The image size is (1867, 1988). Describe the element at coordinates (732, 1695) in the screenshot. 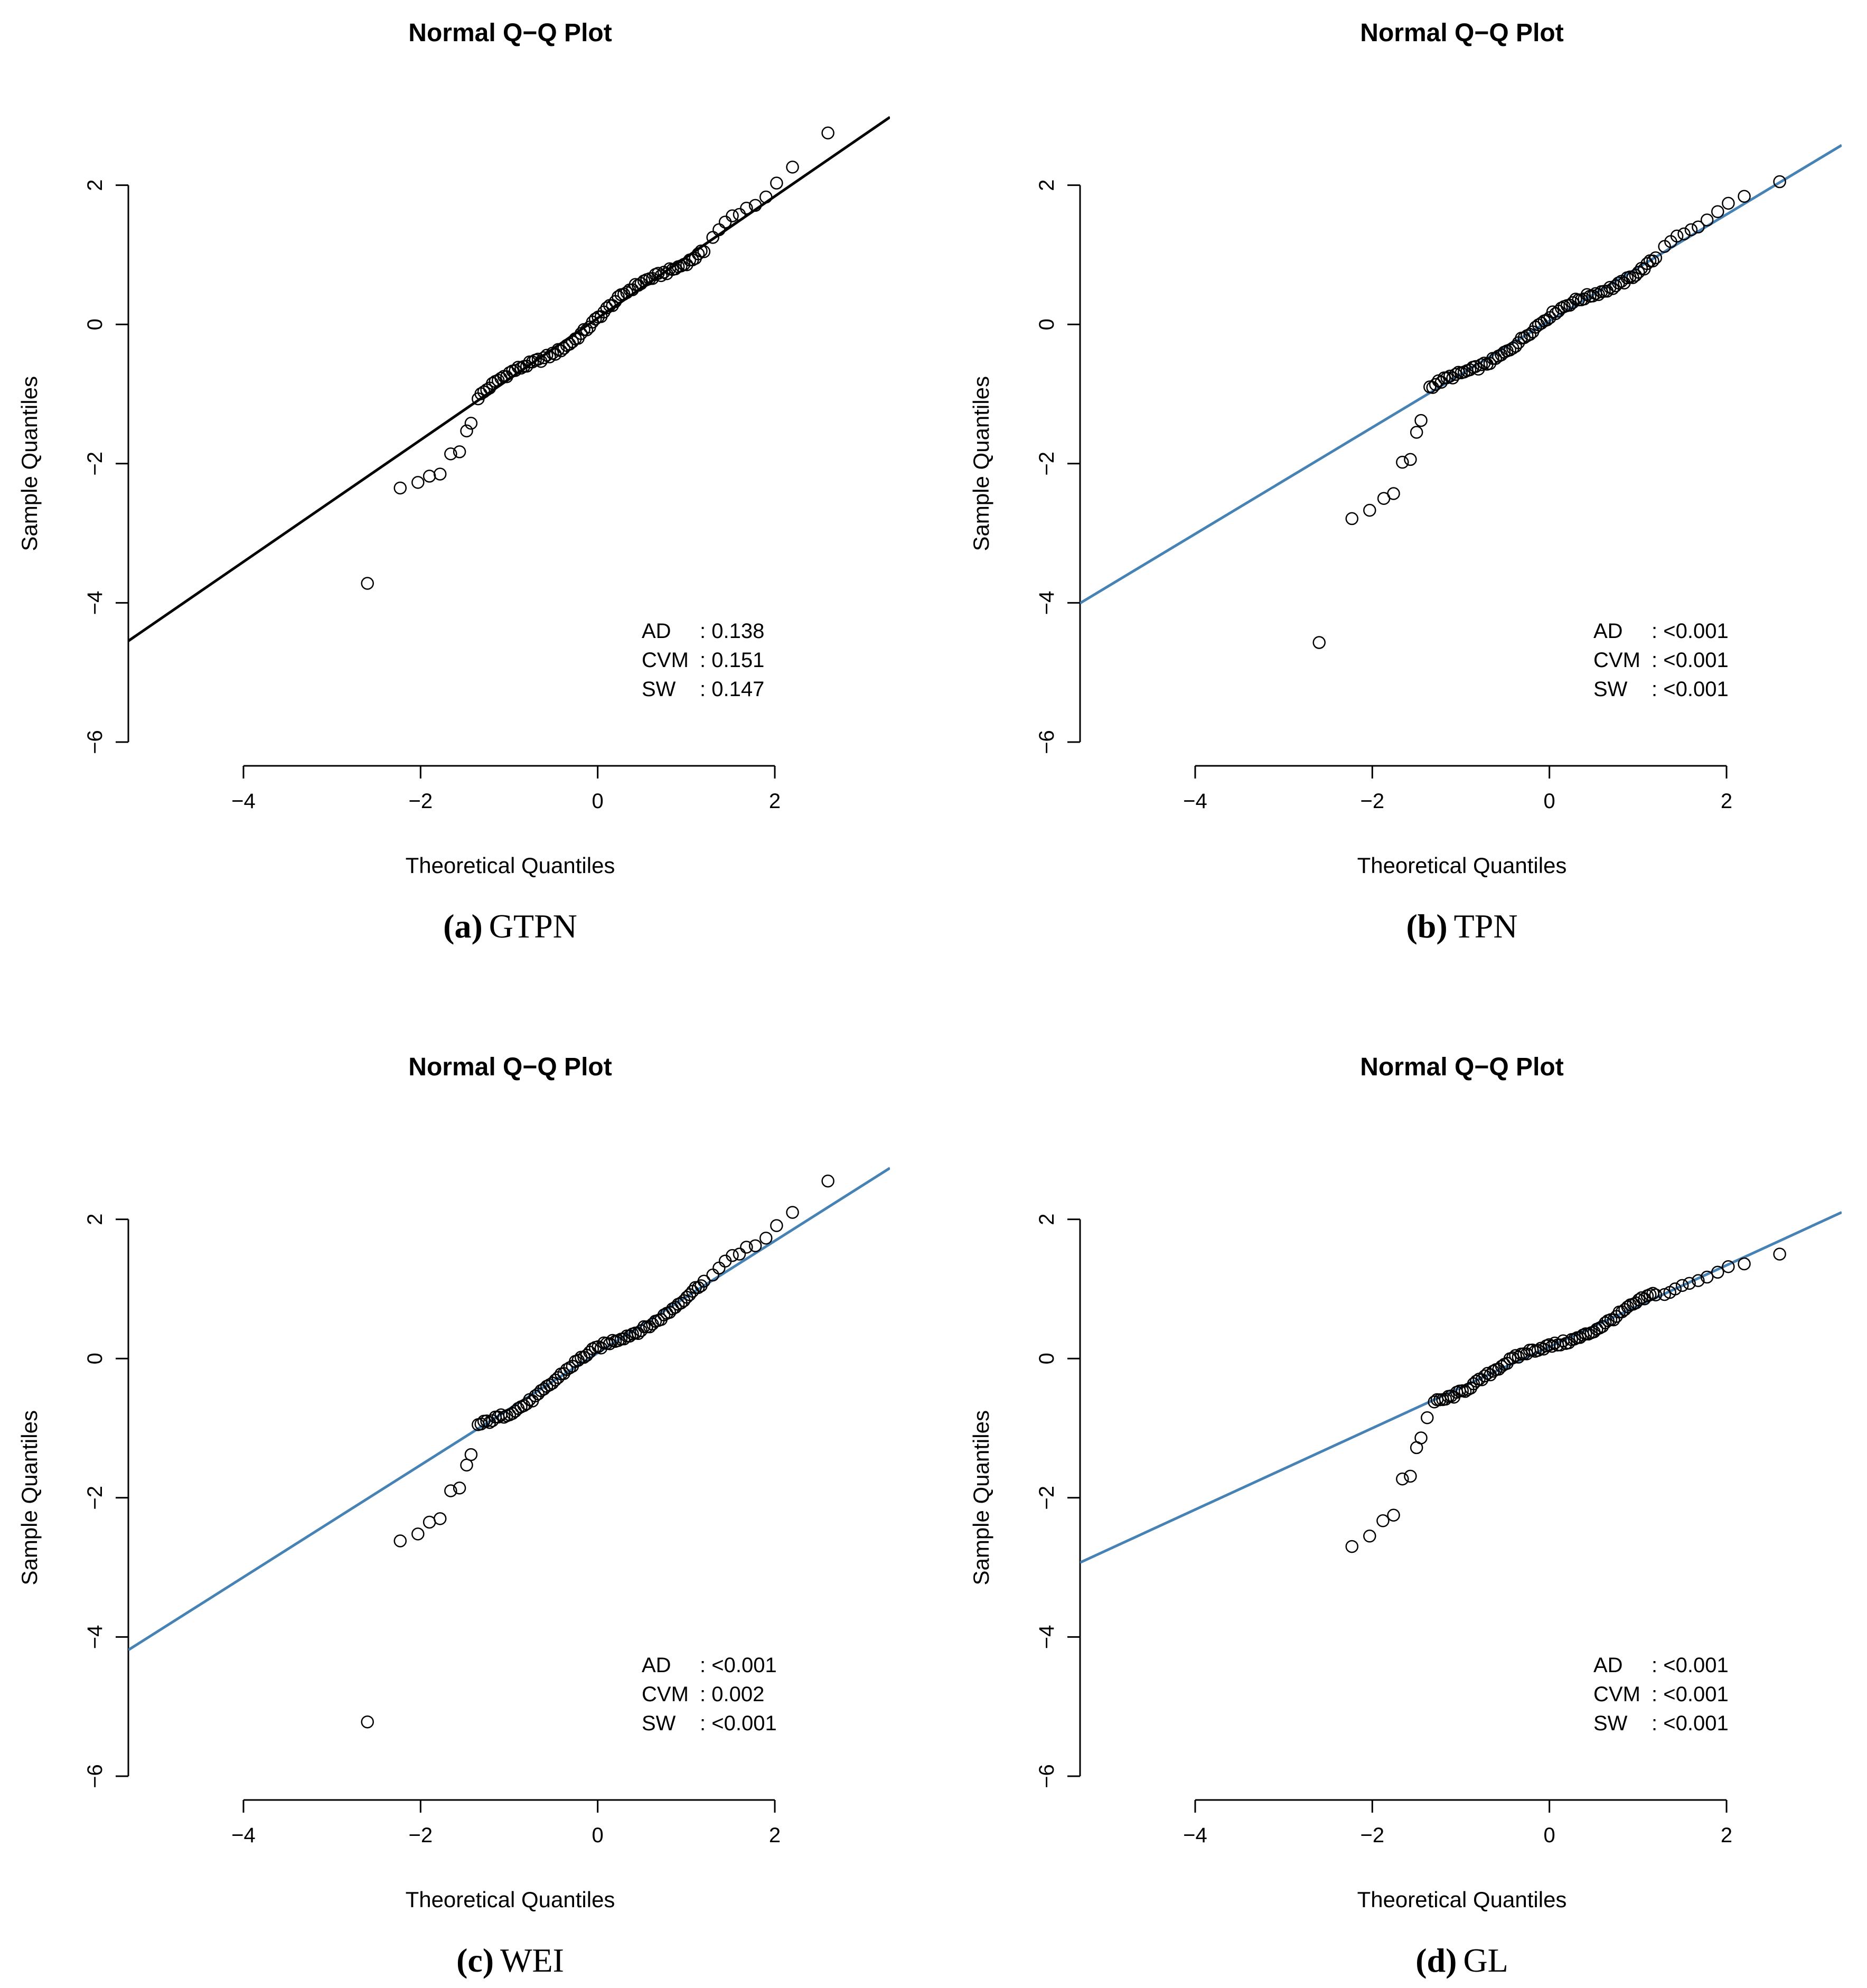

I see `stat-value: : 0.002` at that location.